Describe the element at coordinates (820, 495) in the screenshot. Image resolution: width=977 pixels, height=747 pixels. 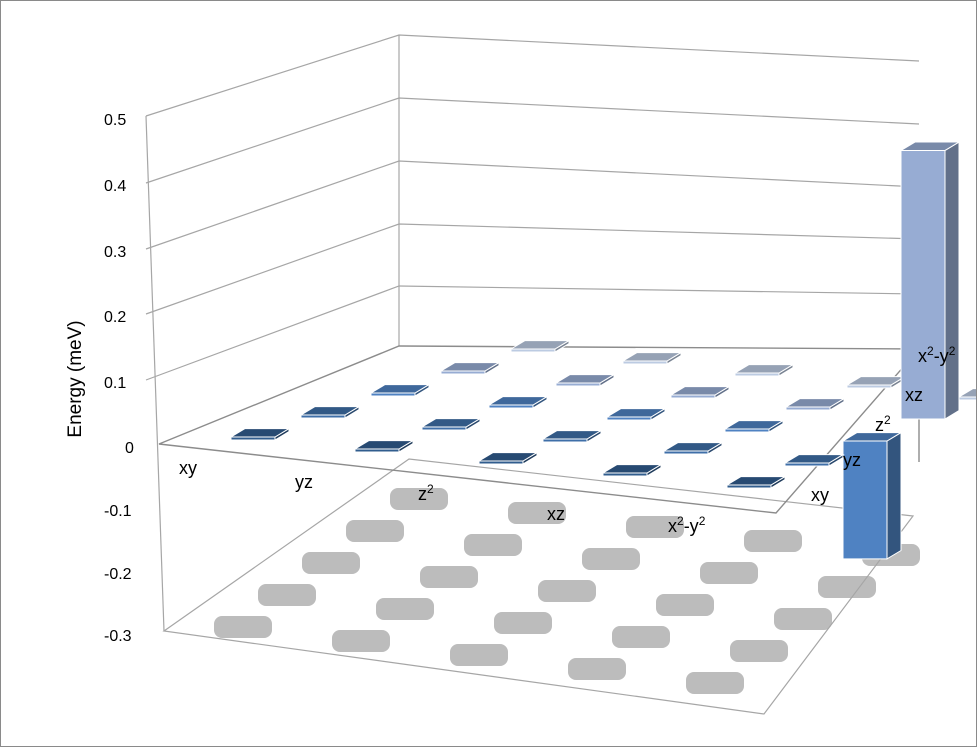
I see `column-label: xy` at that location.